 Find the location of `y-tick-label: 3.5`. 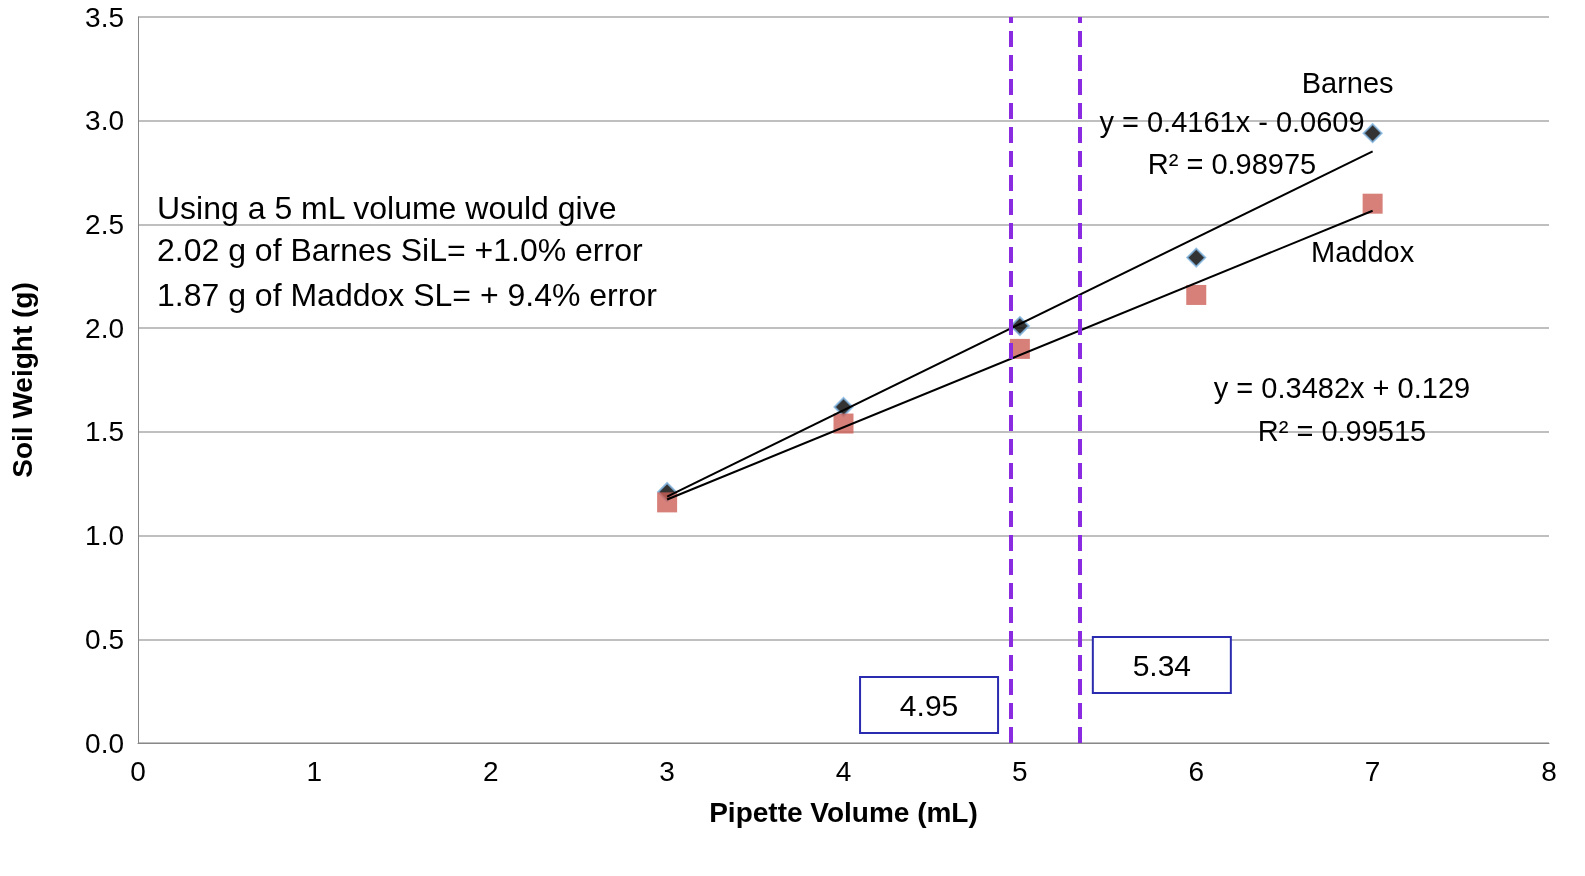

y-tick-label: 3.5 is located at coordinates (104, 17).